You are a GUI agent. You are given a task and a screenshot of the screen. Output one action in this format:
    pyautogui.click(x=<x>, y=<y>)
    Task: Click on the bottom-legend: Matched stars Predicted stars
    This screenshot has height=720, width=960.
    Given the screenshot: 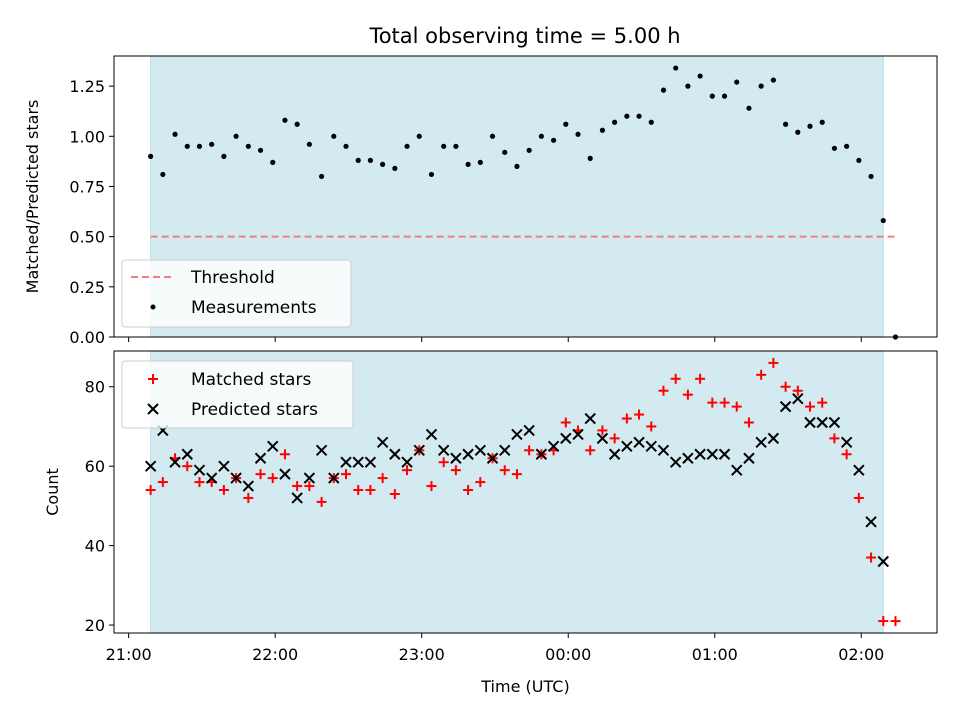 What is the action you would take?
    pyautogui.click(x=237, y=394)
    